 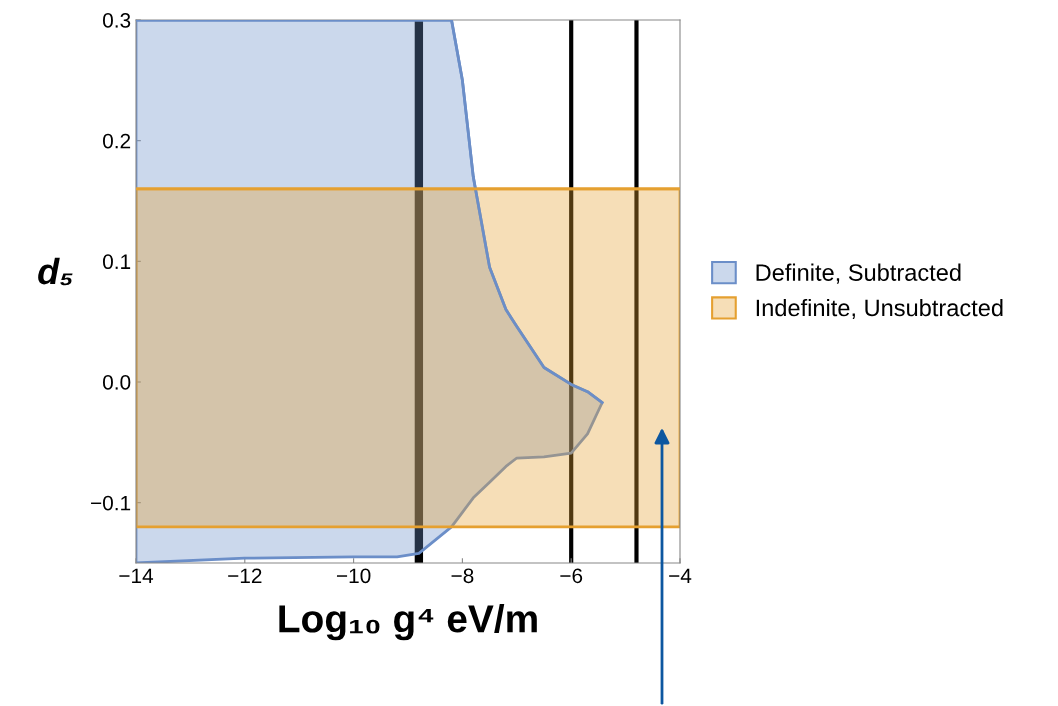 I want to click on x-tick-label: −8, so click(x=462, y=576).